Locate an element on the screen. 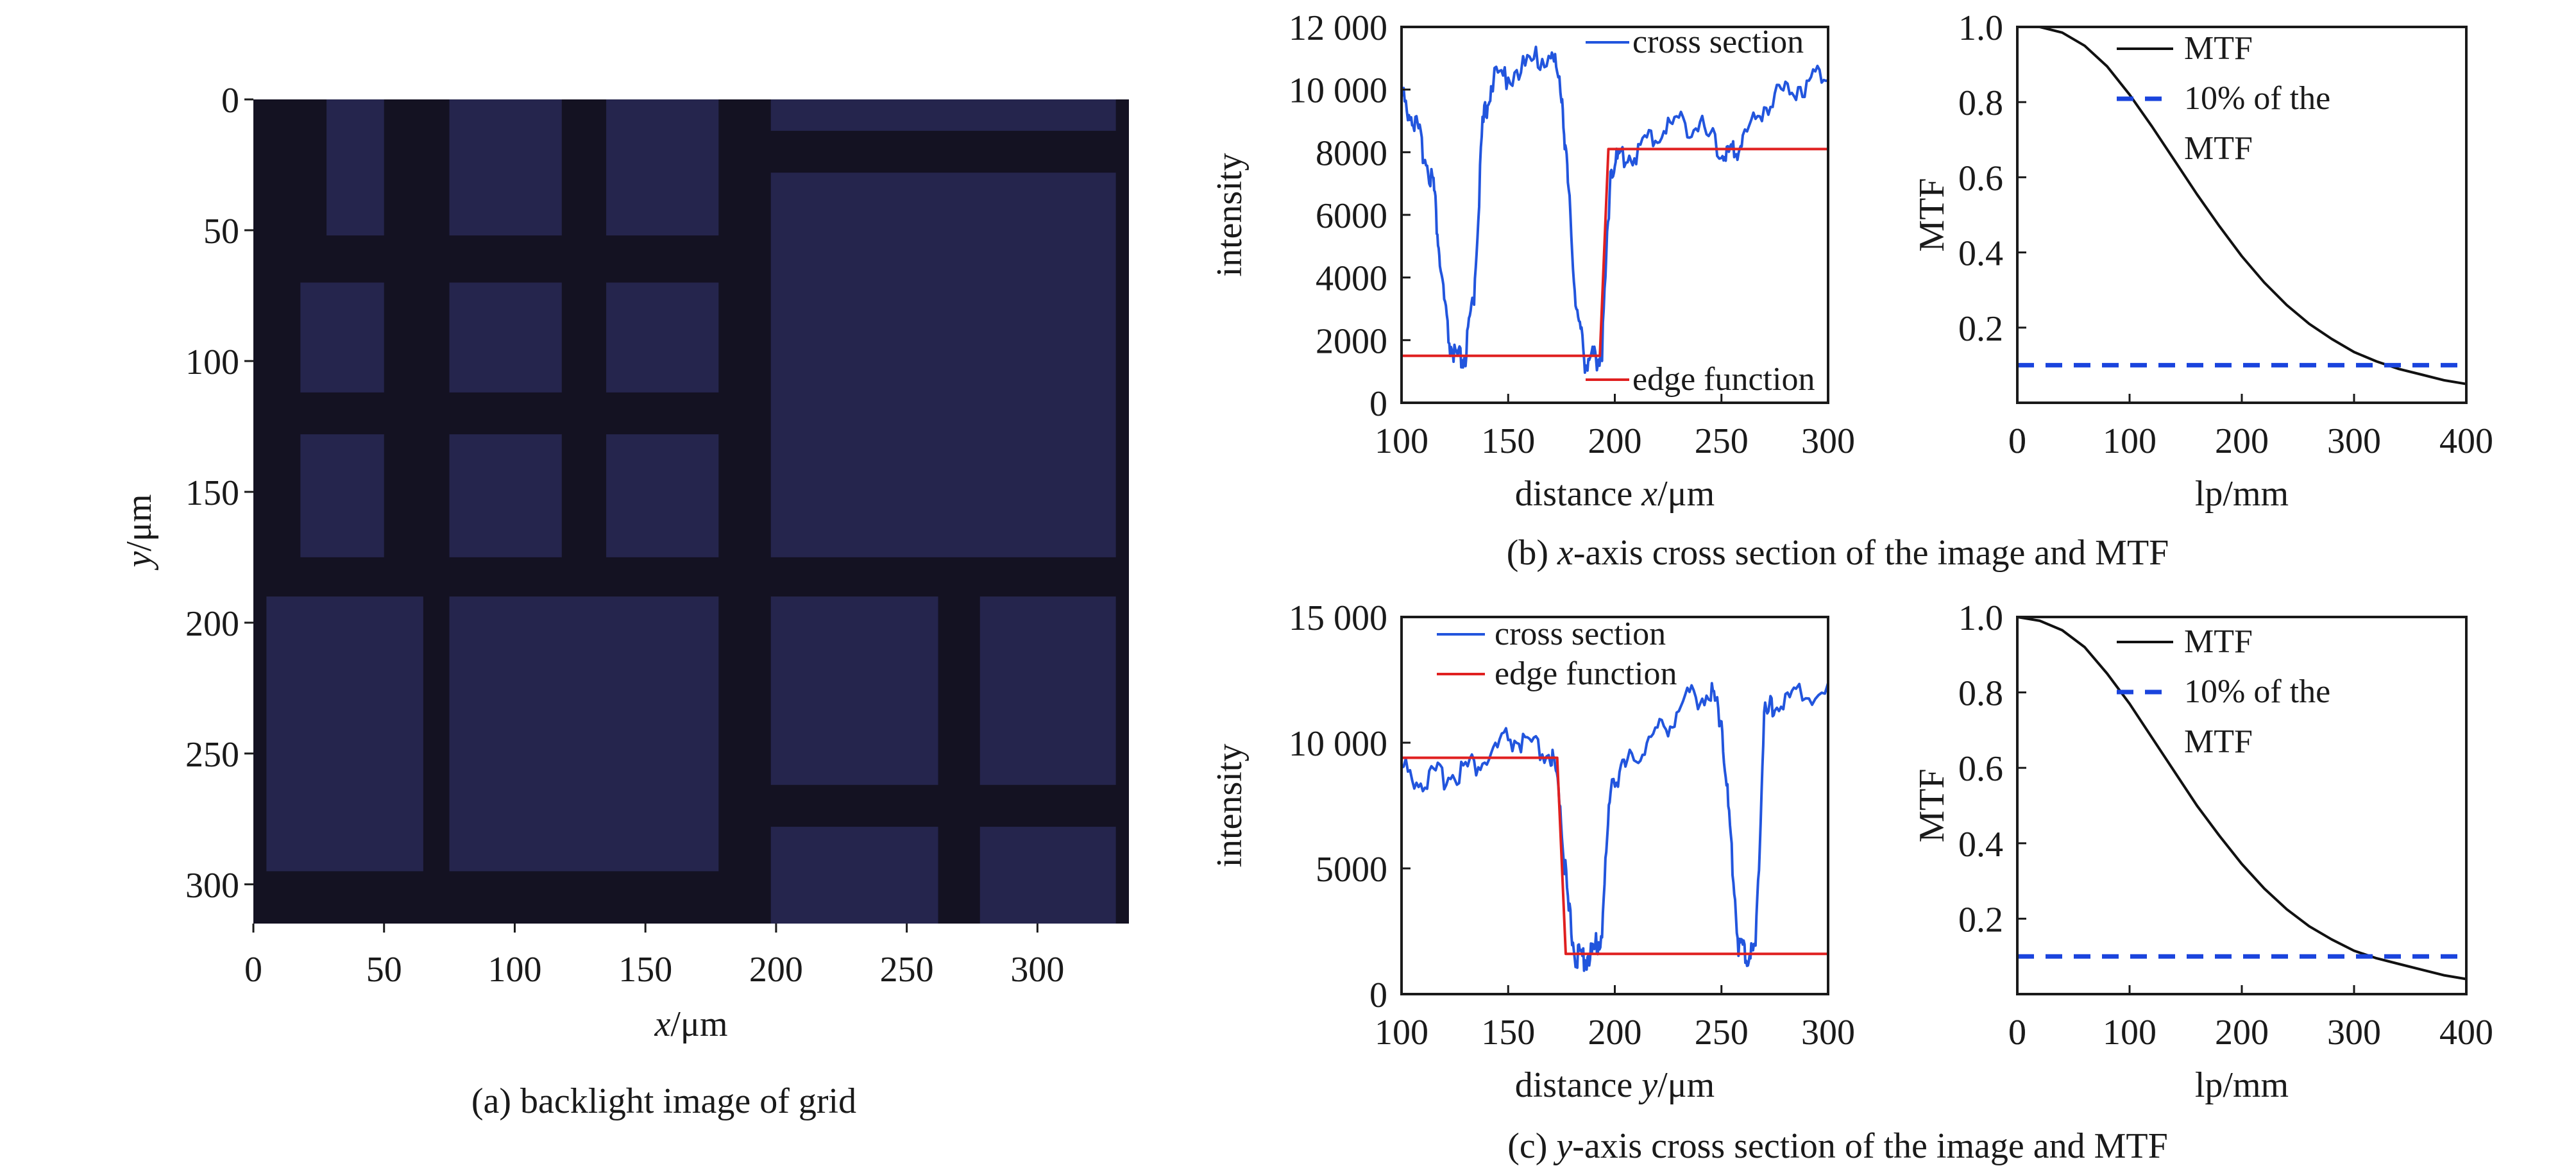  y-axis-label: y/μm is located at coordinates (139, 532).